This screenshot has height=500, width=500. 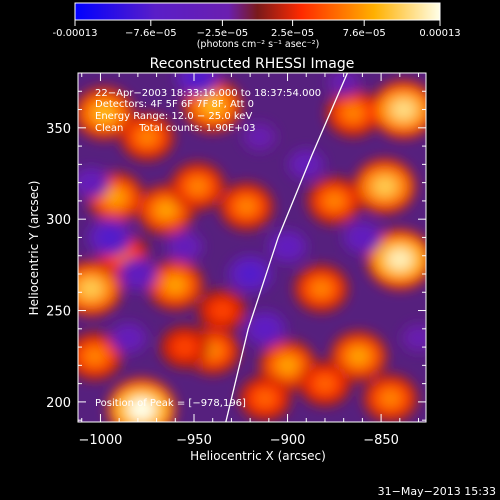 What do you see at coordinates (58, 220) in the screenshot?
I see `y-tick-label: 300` at bounding box center [58, 220].